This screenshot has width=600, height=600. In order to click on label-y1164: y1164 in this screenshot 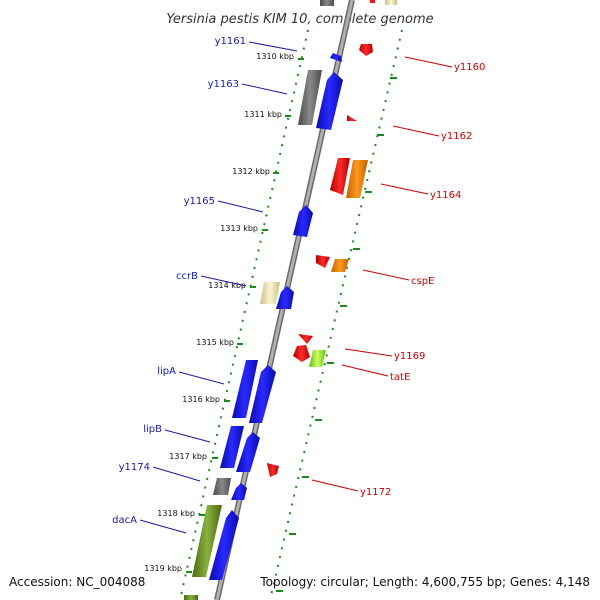, I will do `click(420, 192)`.